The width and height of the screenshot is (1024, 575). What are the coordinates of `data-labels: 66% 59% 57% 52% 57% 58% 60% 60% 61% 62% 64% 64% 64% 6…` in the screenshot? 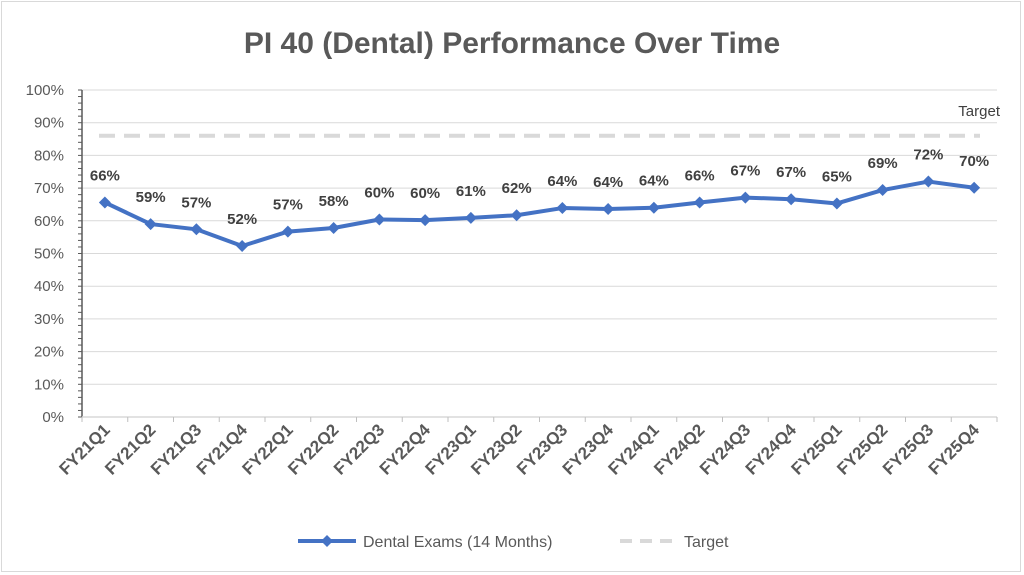 It's located at (539, 187).